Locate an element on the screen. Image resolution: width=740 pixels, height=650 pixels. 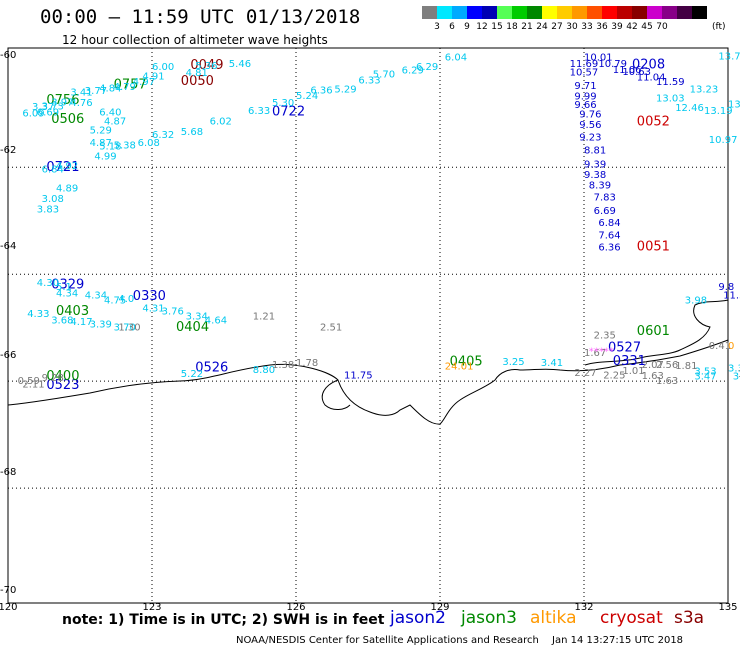
wave-height-label: 4.17 is located at coordinates (81, 322).